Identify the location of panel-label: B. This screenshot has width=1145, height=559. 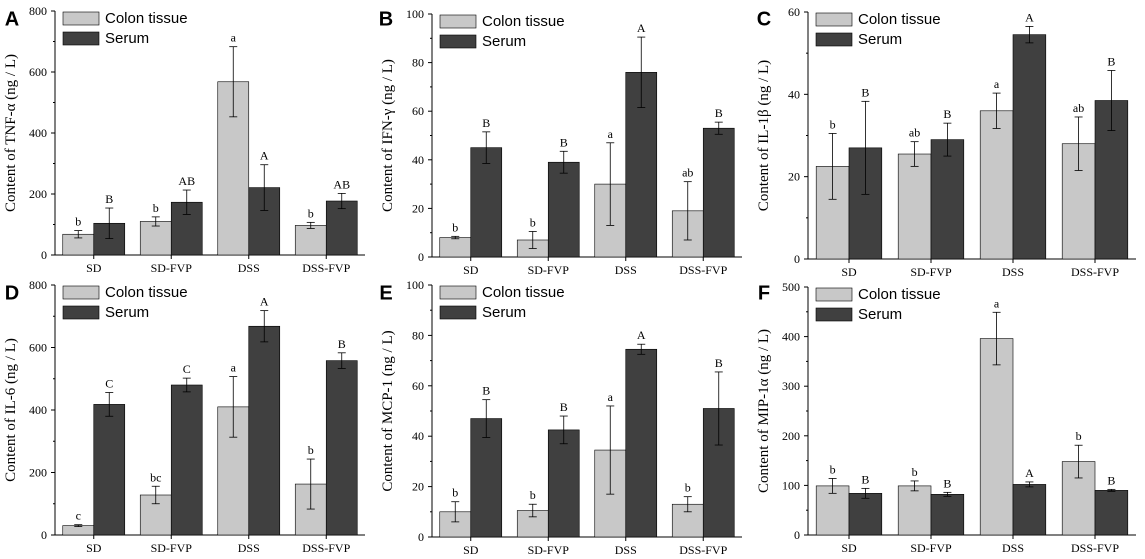
(386, 19).